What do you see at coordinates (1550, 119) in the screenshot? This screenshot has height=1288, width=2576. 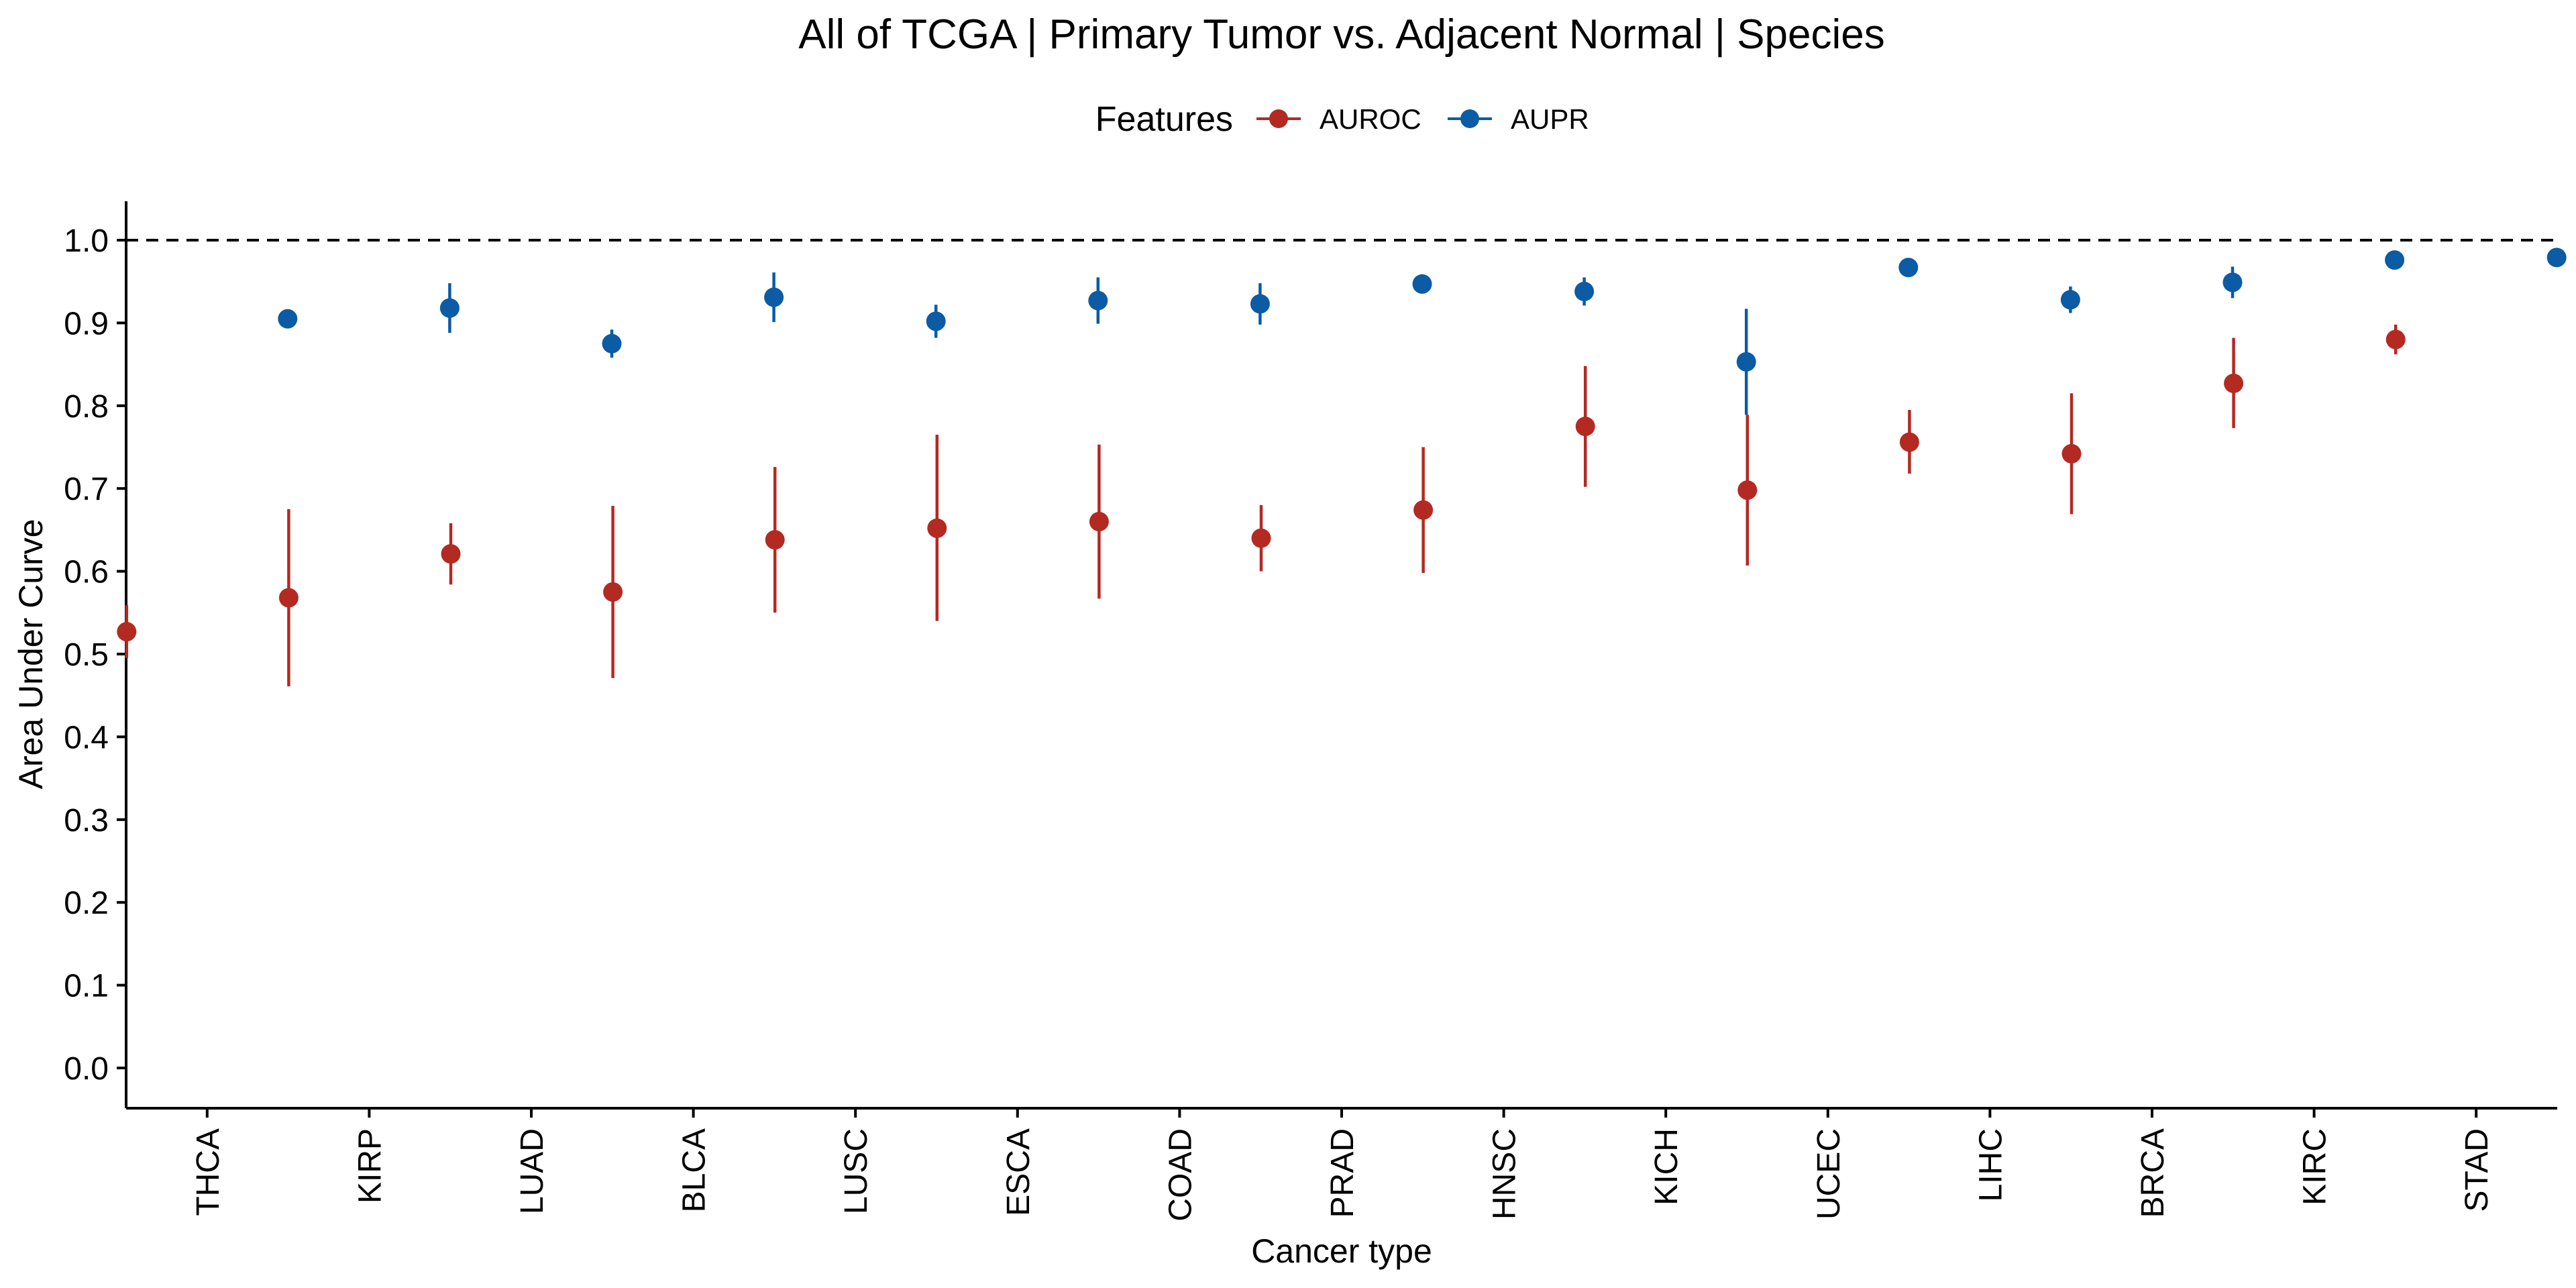 I see `legend-label-aupr: AUPR` at bounding box center [1550, 119].